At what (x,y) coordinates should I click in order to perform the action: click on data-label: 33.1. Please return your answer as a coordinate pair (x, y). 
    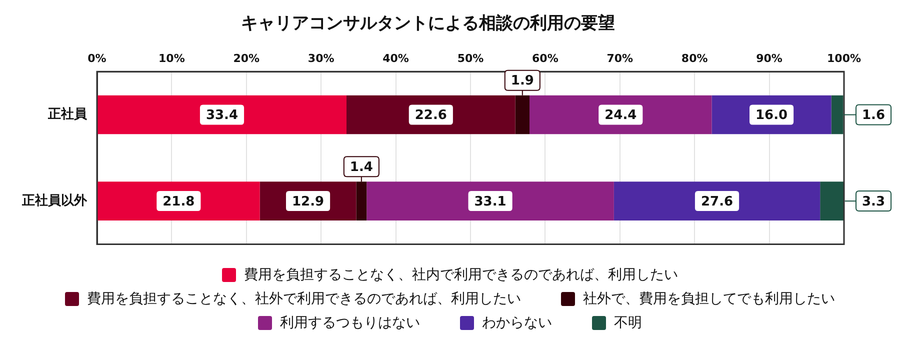
    Looking at the image, I should click on (490, 202).